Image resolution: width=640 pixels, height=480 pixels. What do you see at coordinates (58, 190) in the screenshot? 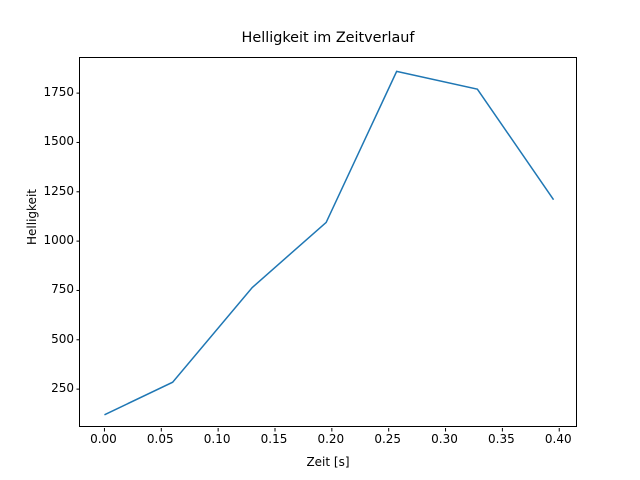
I see `y-tick-label: 1250` at bounding box center [58, 190].